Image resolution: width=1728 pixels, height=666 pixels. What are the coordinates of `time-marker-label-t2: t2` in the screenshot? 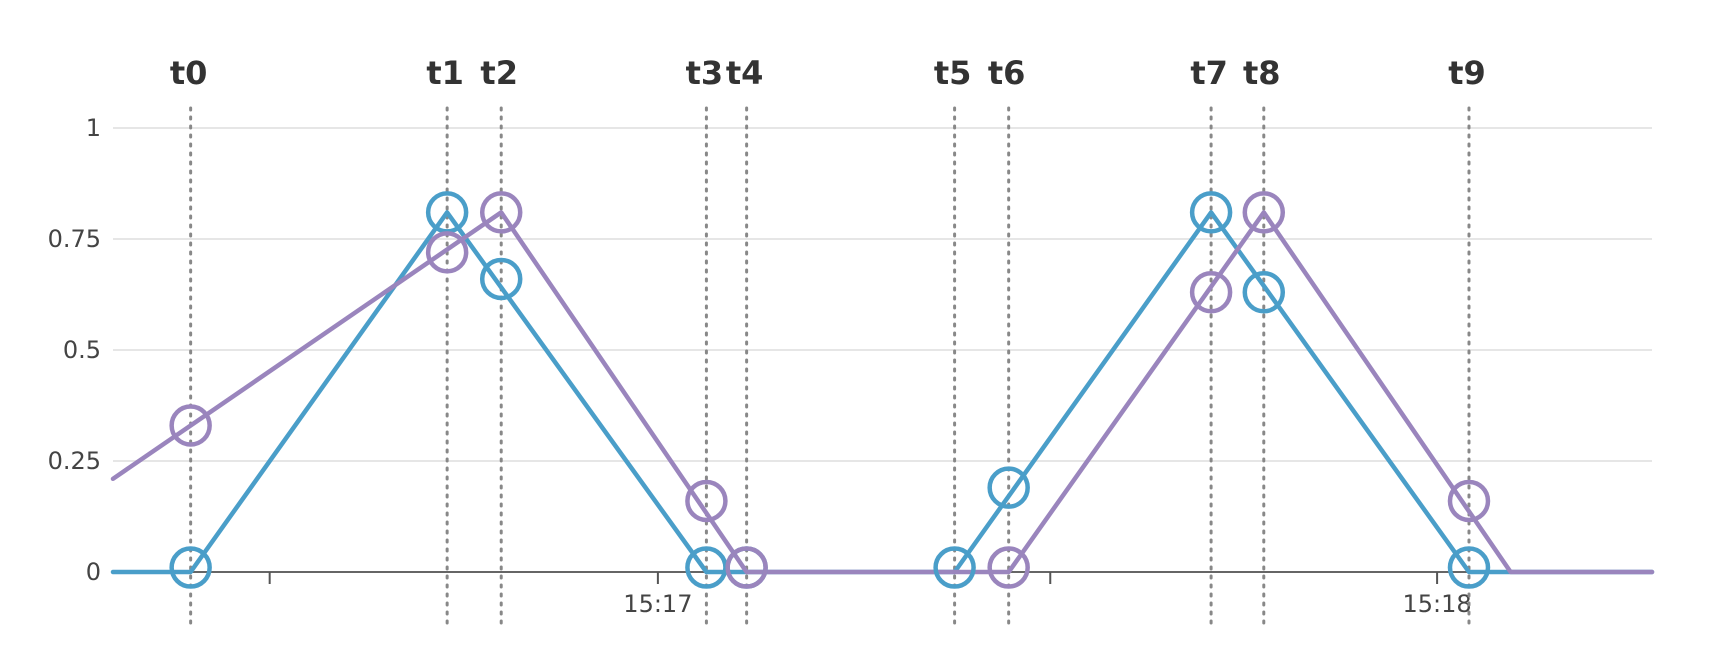 It's located at (499, 73).